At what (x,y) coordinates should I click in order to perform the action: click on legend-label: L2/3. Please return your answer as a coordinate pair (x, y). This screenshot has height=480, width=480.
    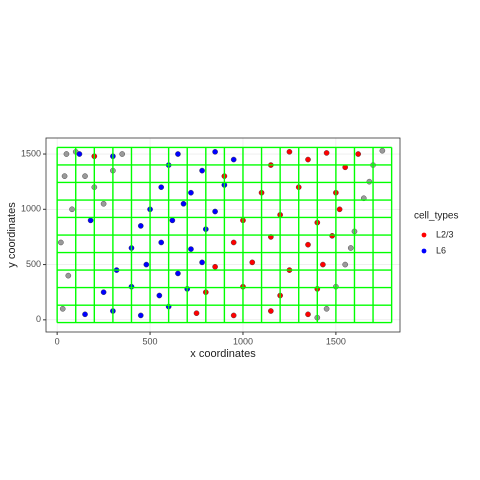
    Looking at the image, I should click on (445, 234).